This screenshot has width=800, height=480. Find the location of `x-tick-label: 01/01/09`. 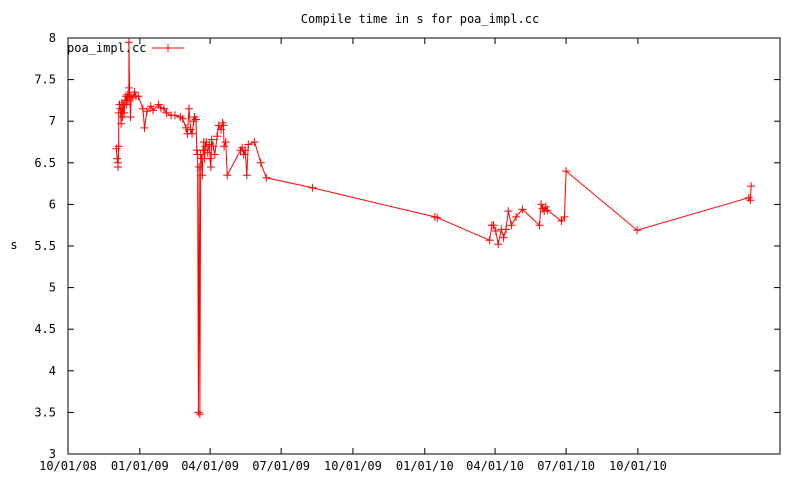

x-tick-label: 01/01/09 is located at coordinates (140, 466).